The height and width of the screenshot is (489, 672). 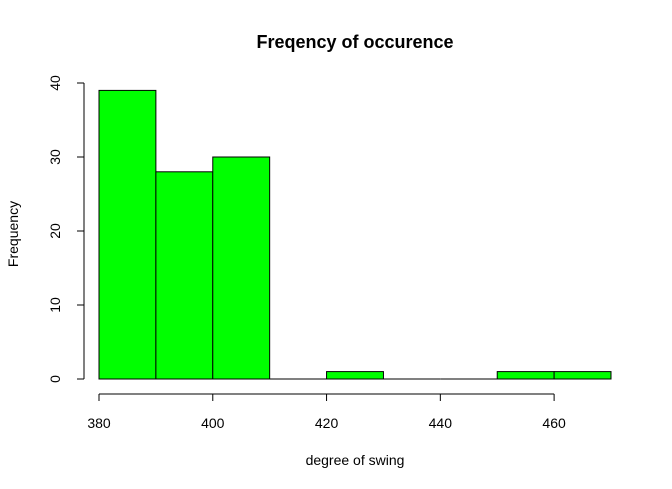 What do you see at coordinates (355, 460) in the screenshot?
I see `x-axis-label: degree of swing` at bounding box center [355, 460].